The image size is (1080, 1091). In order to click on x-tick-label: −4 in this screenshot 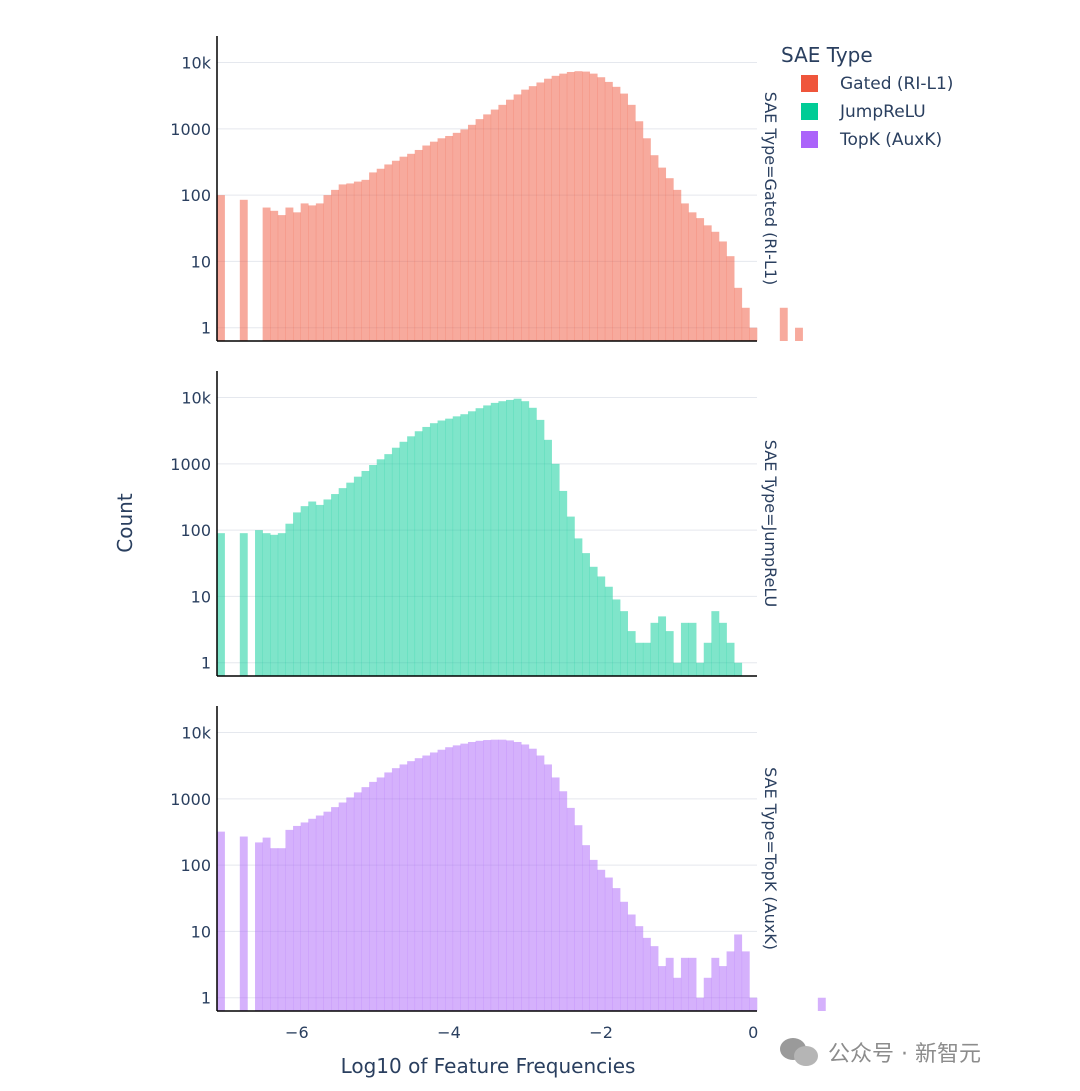, I will do `click(449, 1032)`.